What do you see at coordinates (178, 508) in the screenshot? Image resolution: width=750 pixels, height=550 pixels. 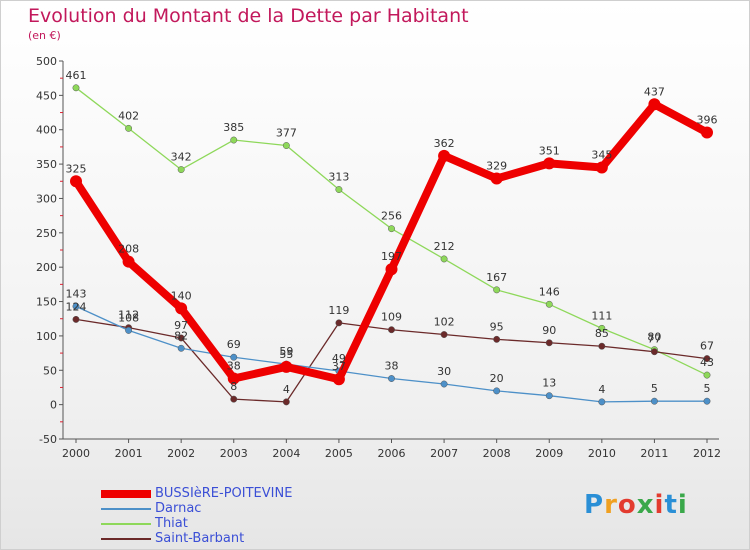 I see `legend-label: Darnac` at bounding box center [178, 508].